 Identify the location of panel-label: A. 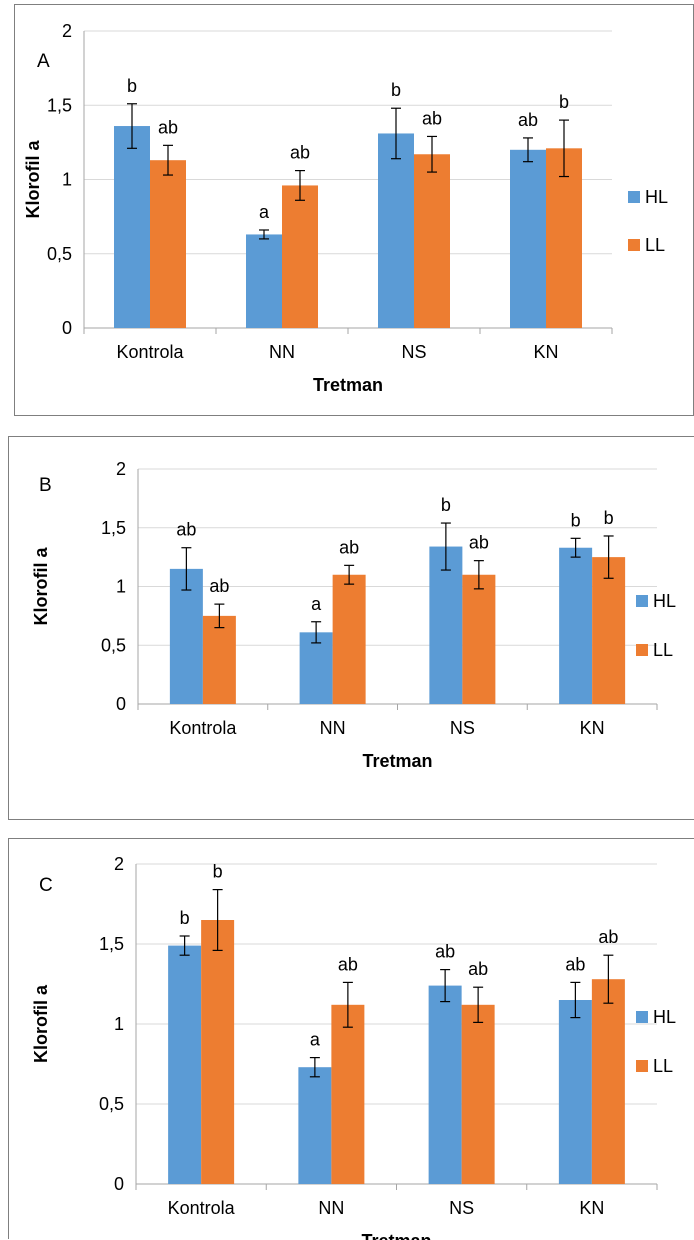
(43, 61).